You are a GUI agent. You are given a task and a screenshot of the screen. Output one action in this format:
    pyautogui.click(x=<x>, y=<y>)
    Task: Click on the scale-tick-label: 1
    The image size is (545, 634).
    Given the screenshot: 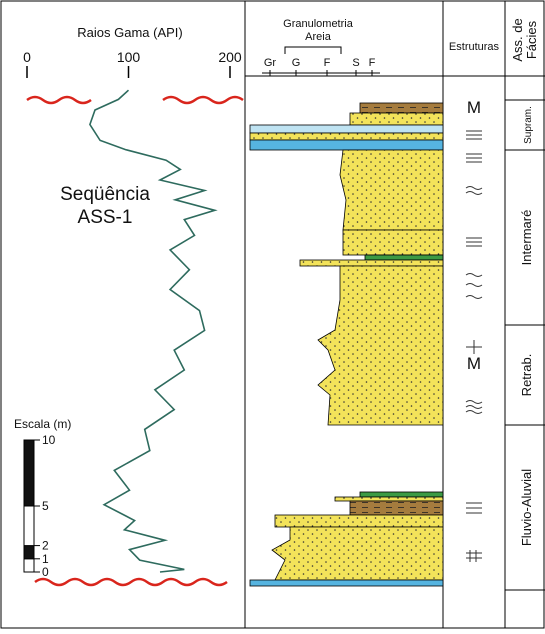 What is the action you would take?
    pyautogui.click(x=45, y=559)
    